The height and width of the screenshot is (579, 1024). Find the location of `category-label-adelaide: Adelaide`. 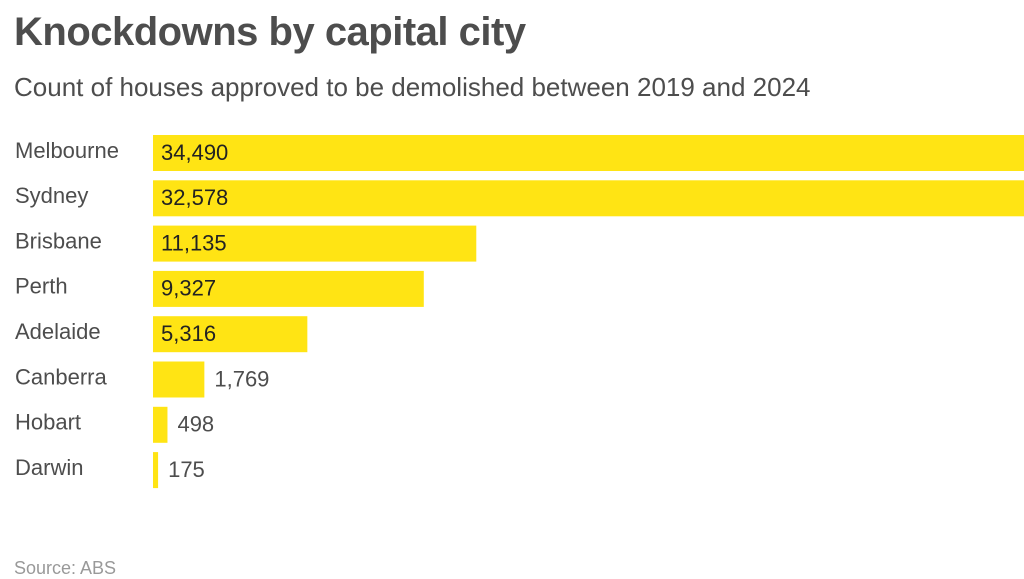

category-label-adelaide: Adelaide is located at coordinates (58, 331).